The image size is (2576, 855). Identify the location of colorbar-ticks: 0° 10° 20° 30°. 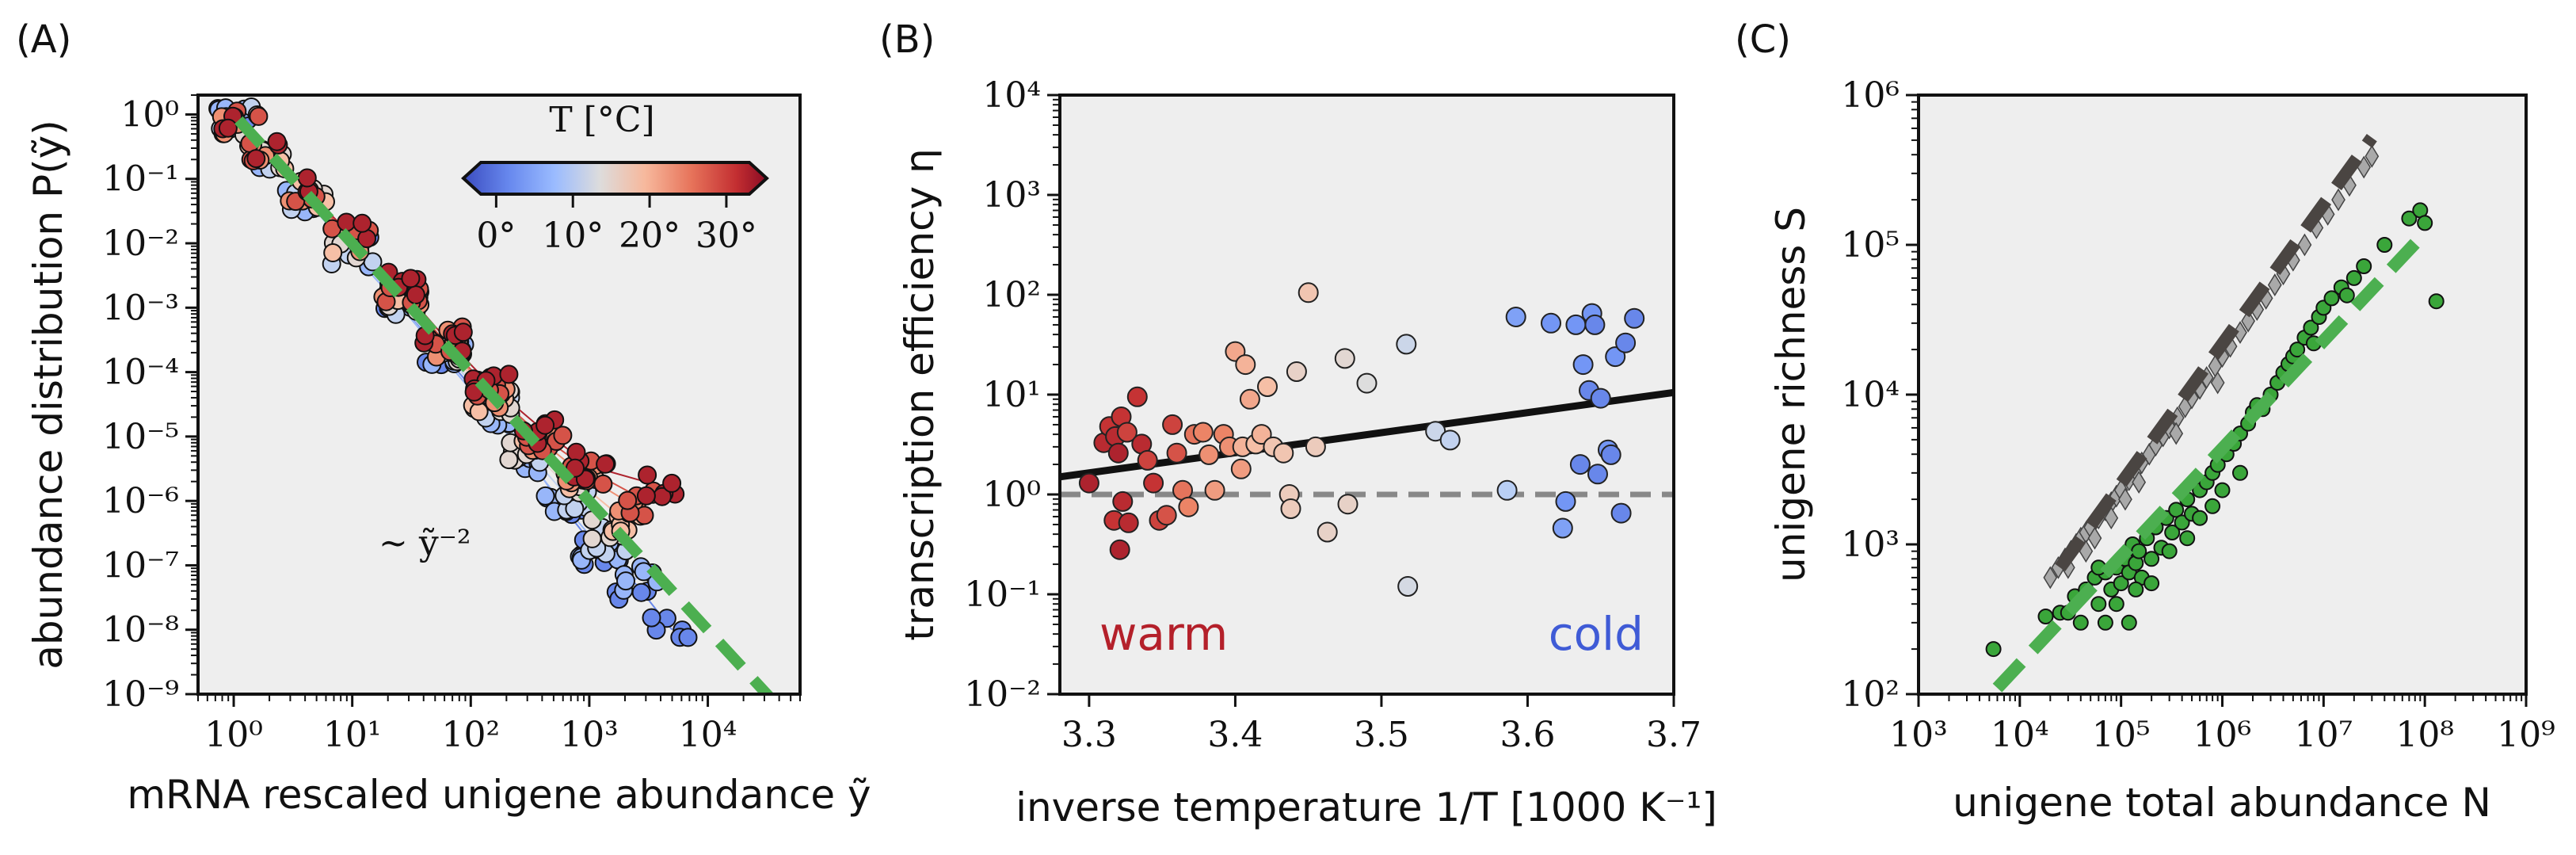
(616, 225).